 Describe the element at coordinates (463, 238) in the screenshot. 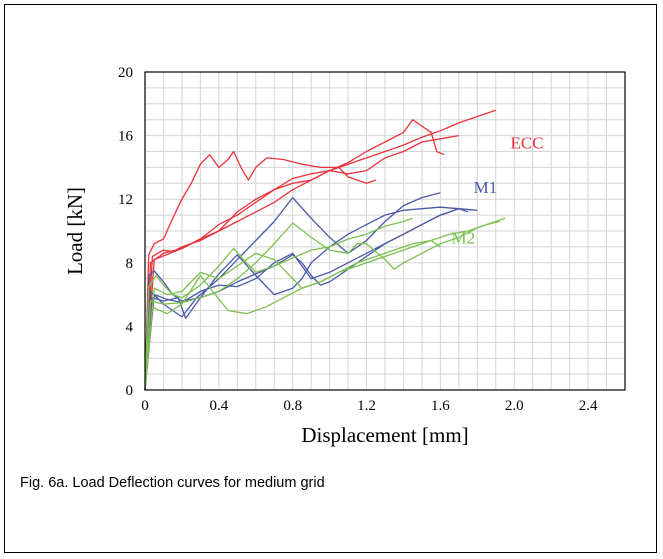

I see `series-label-m2: M2` at that location.